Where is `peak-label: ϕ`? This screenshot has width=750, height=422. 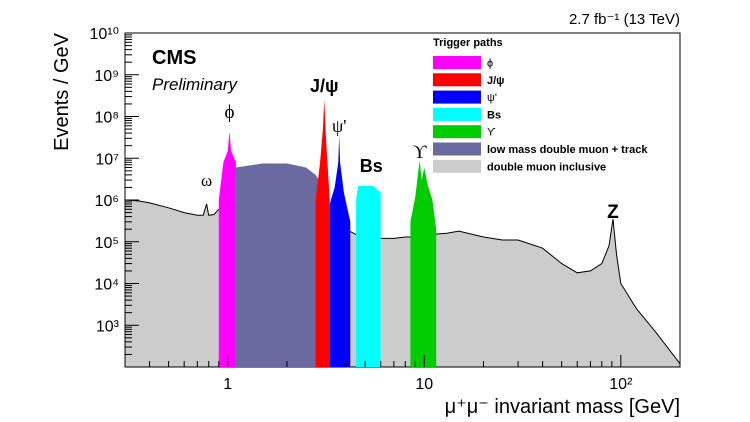 peak-label: ϕ is located at coordinates (229, 112).